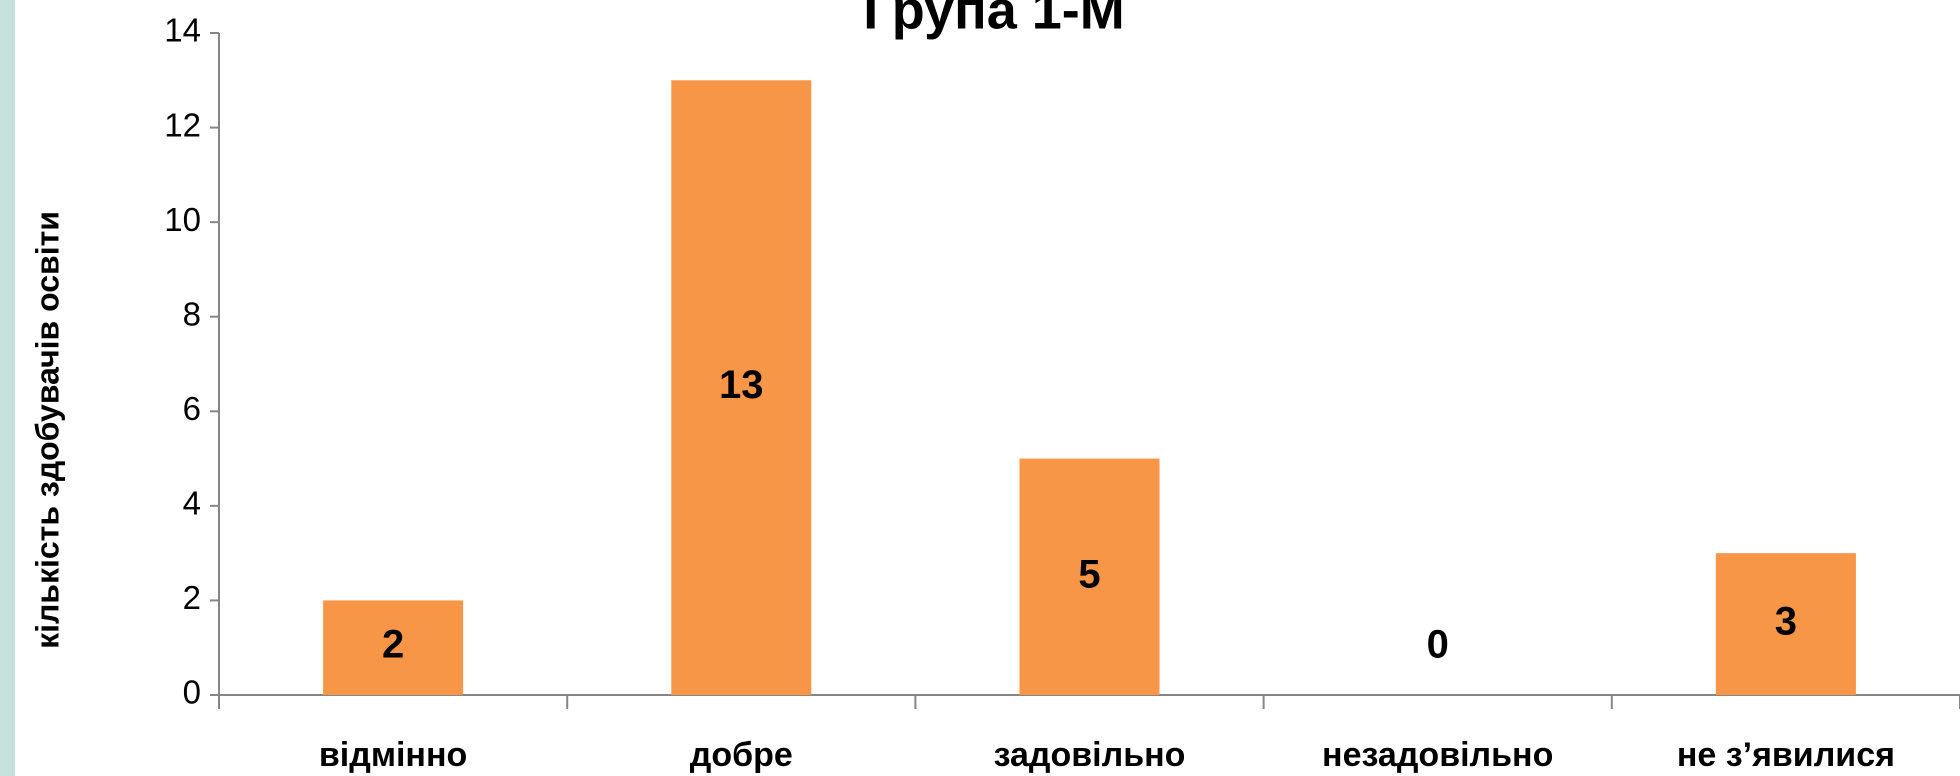  Describe the element at coordinates (741, 755) in the screenshot. I see `x-tick-label: добре` at that location.